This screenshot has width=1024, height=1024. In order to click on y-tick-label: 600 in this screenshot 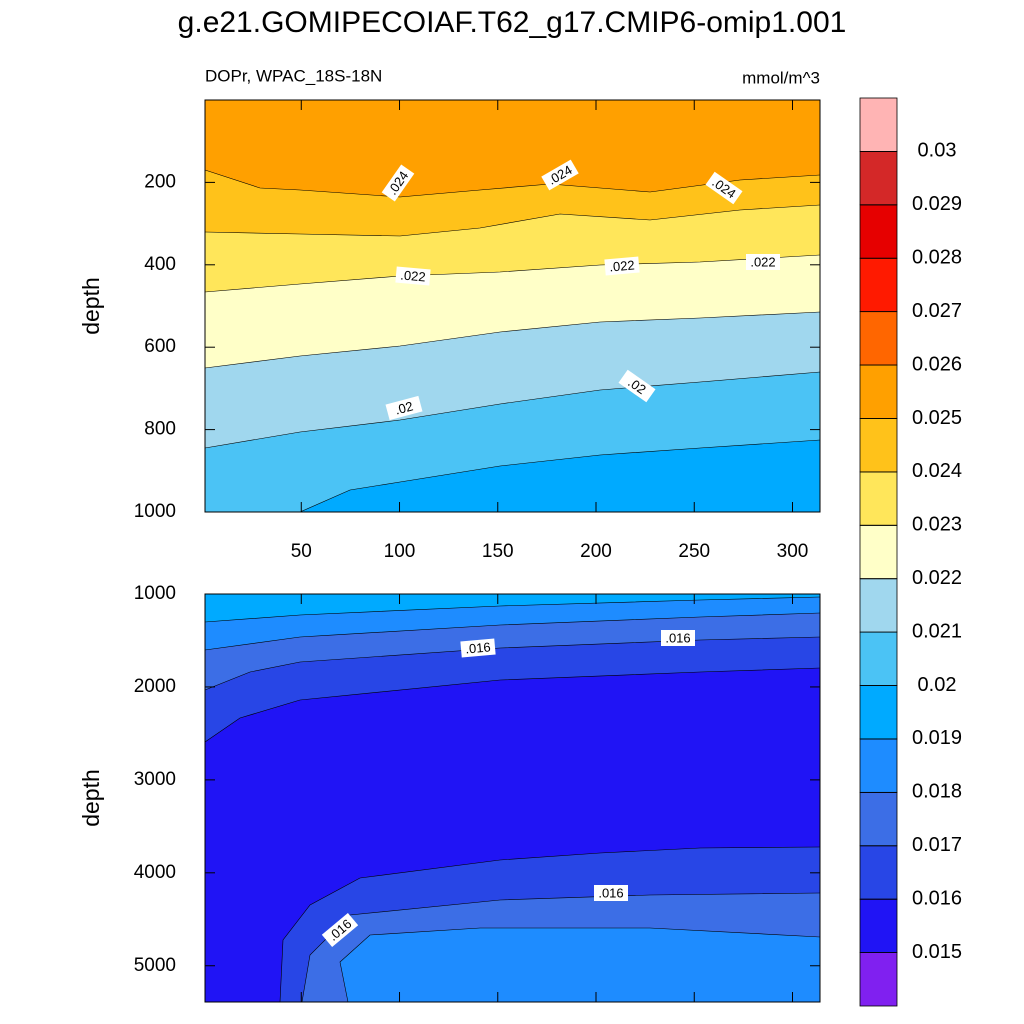, I will do `click(160, 346)`.